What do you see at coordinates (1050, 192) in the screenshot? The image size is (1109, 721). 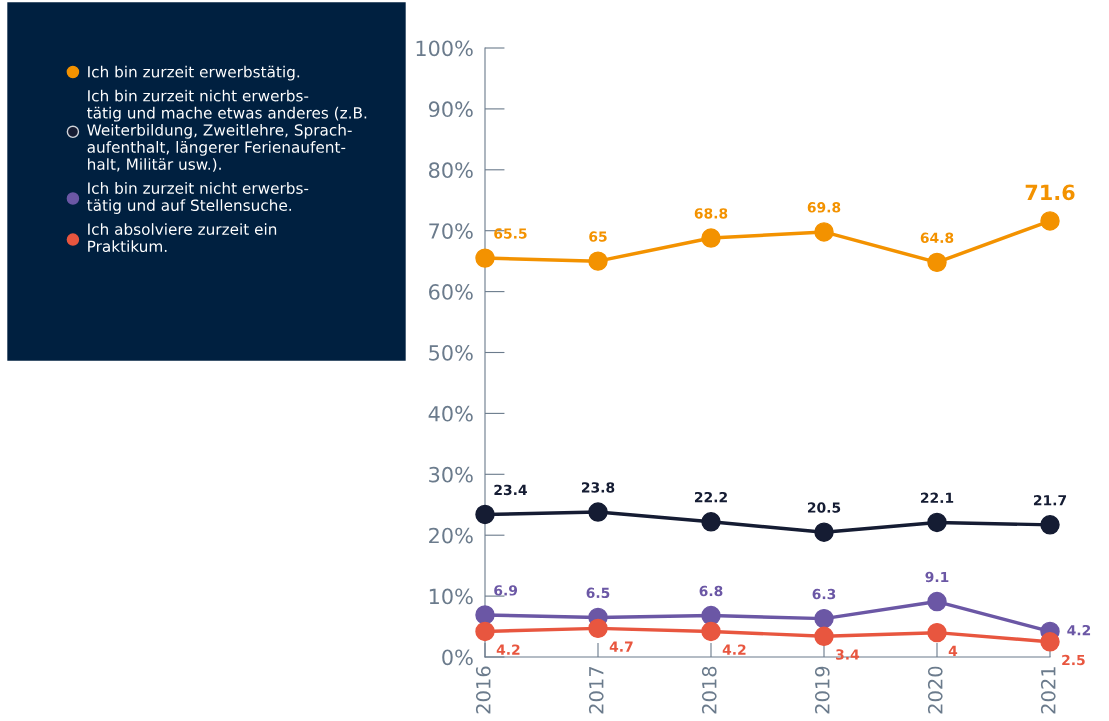 I see `data-label: 71.6` at bounding box center [1050, 192].